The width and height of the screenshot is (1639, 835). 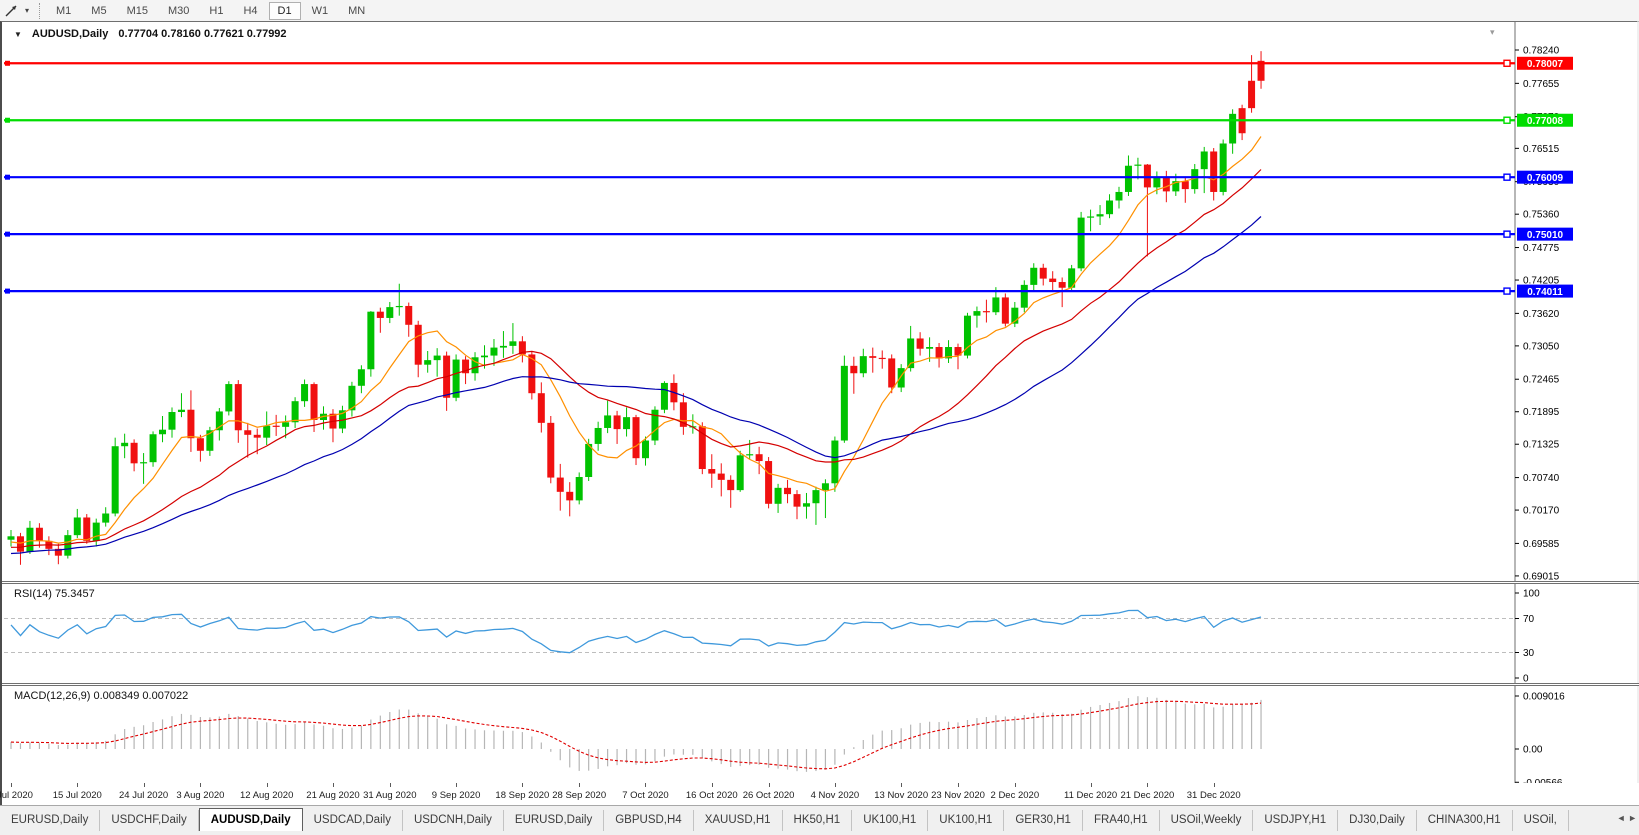 What do you see at coordinates (1541, 380) in the screenshot?
I see `price-axis-label: 0.72465` at bounding box center [1541, 380].